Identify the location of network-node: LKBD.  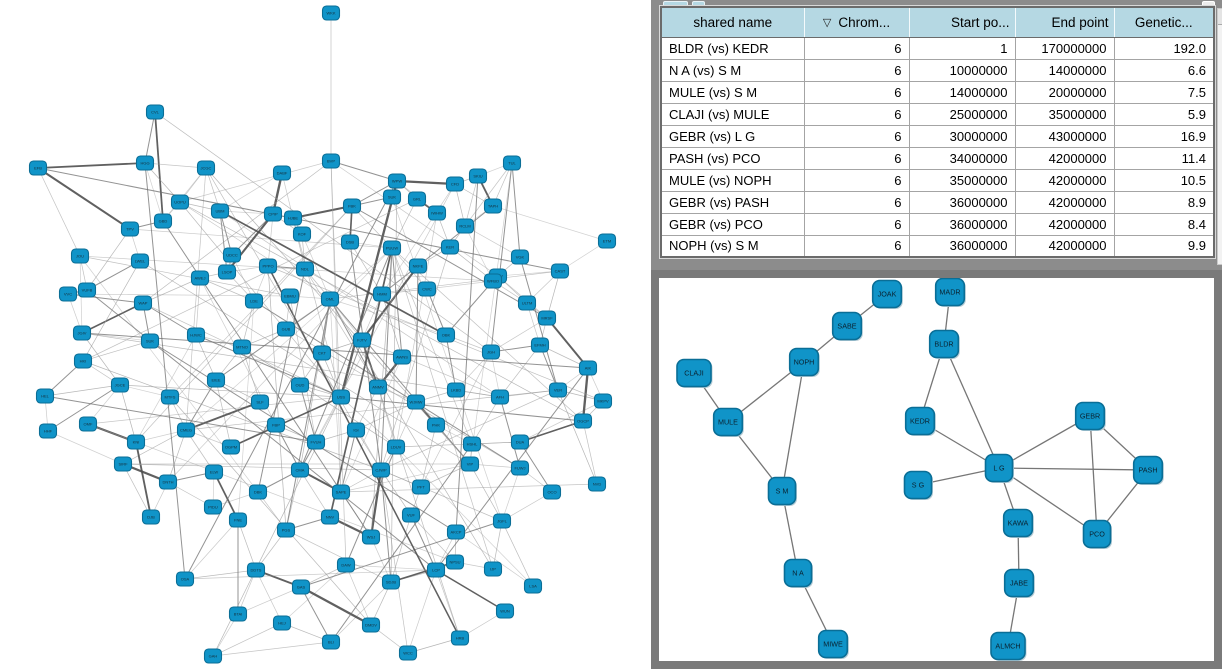
(456, 390).